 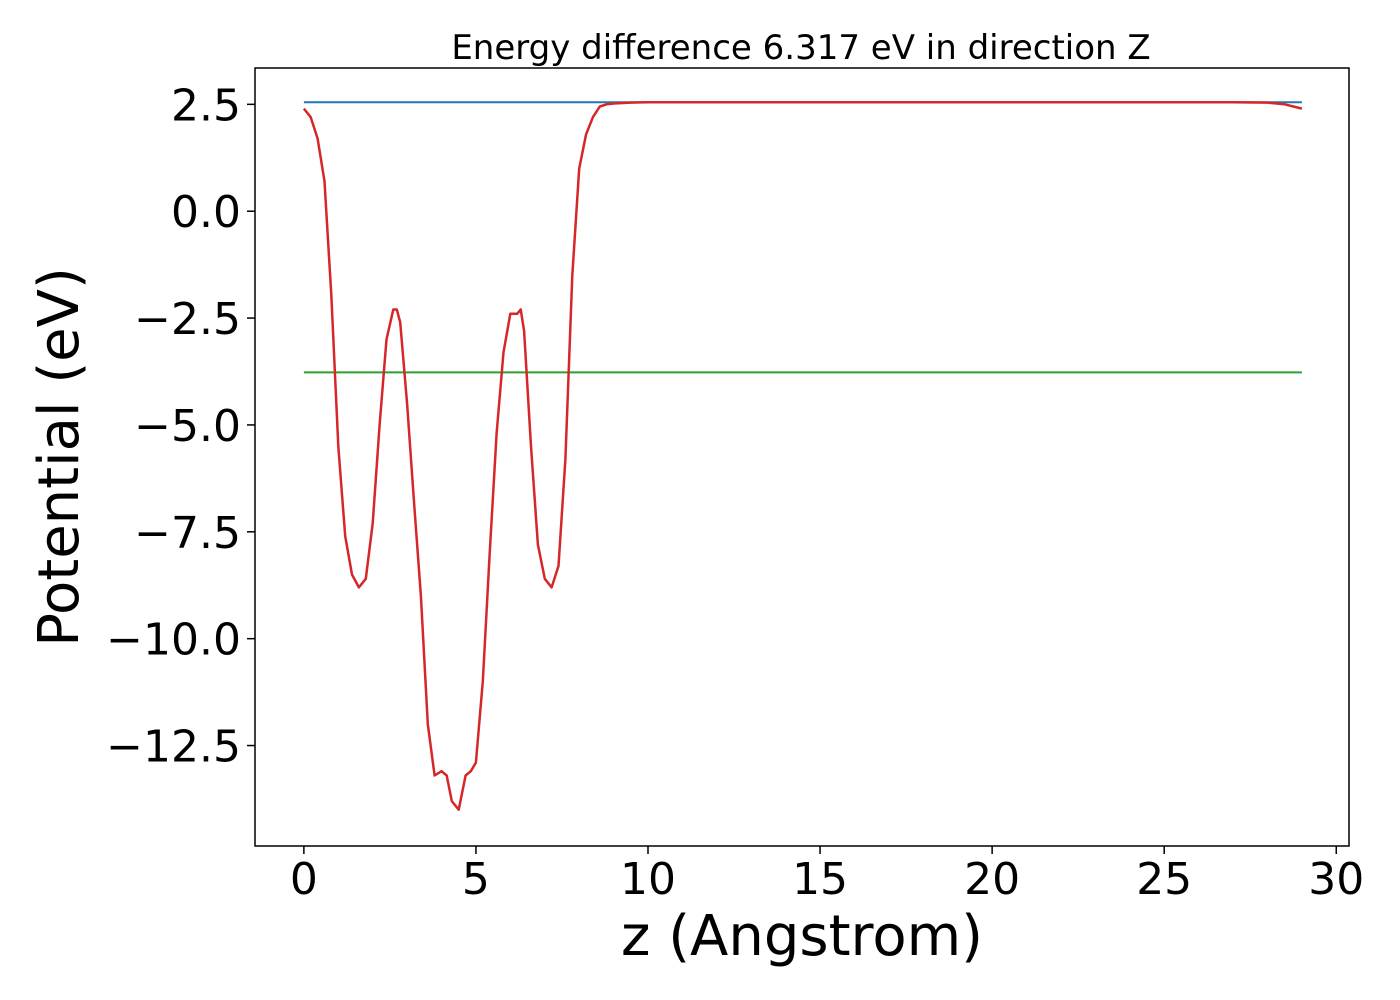 What do you see at coordinates (992, 879) in the screenshot?
I see `x-tick-label: 20` at bounding box center [992, 879].